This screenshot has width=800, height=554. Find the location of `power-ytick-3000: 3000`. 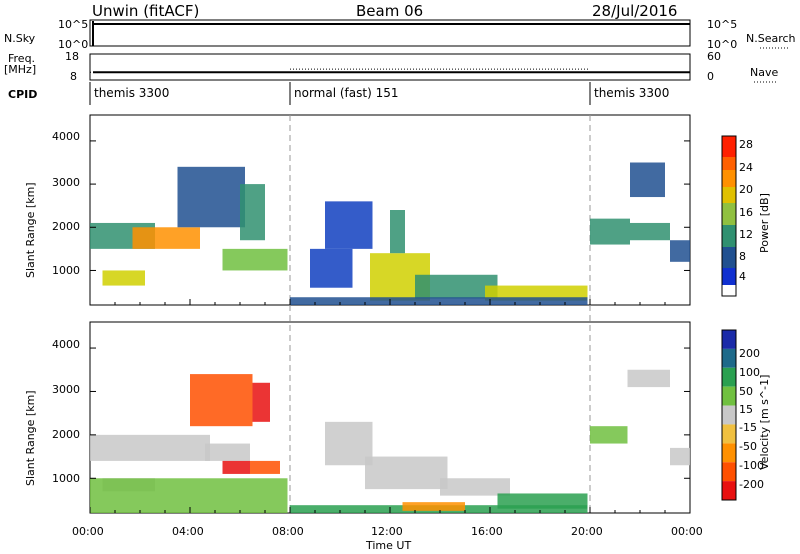

power-ytick-3000: 3000 is located at coordinates (66, 182).